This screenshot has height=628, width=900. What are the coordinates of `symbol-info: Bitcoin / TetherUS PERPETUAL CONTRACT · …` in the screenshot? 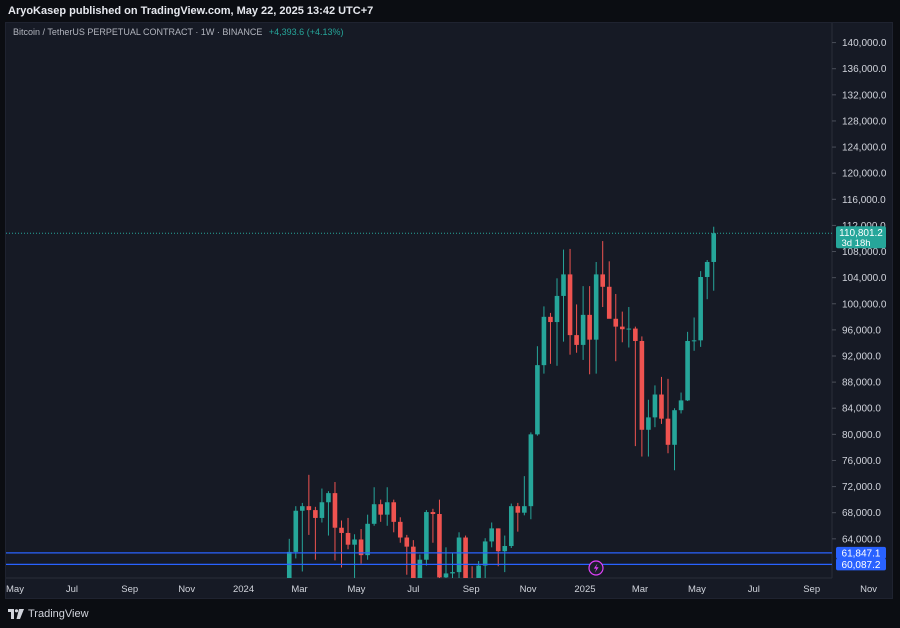 It's located at (178, 32).